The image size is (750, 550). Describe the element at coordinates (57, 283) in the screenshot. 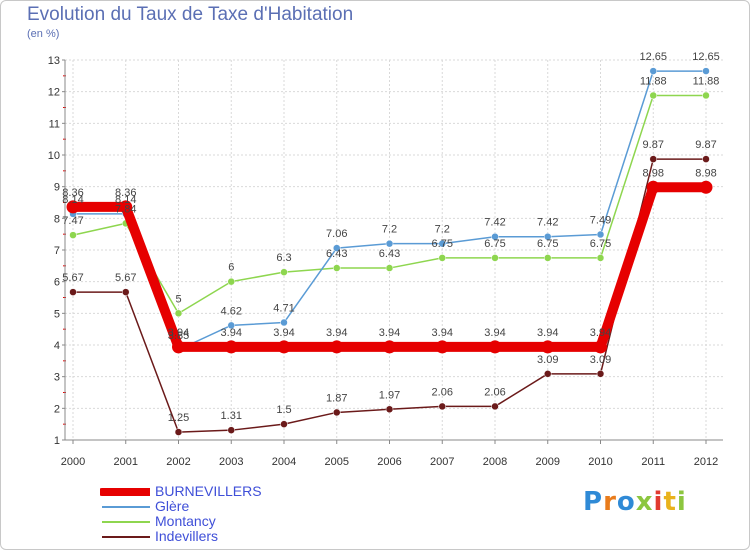

I see `y-tick-label: 6` at that location.